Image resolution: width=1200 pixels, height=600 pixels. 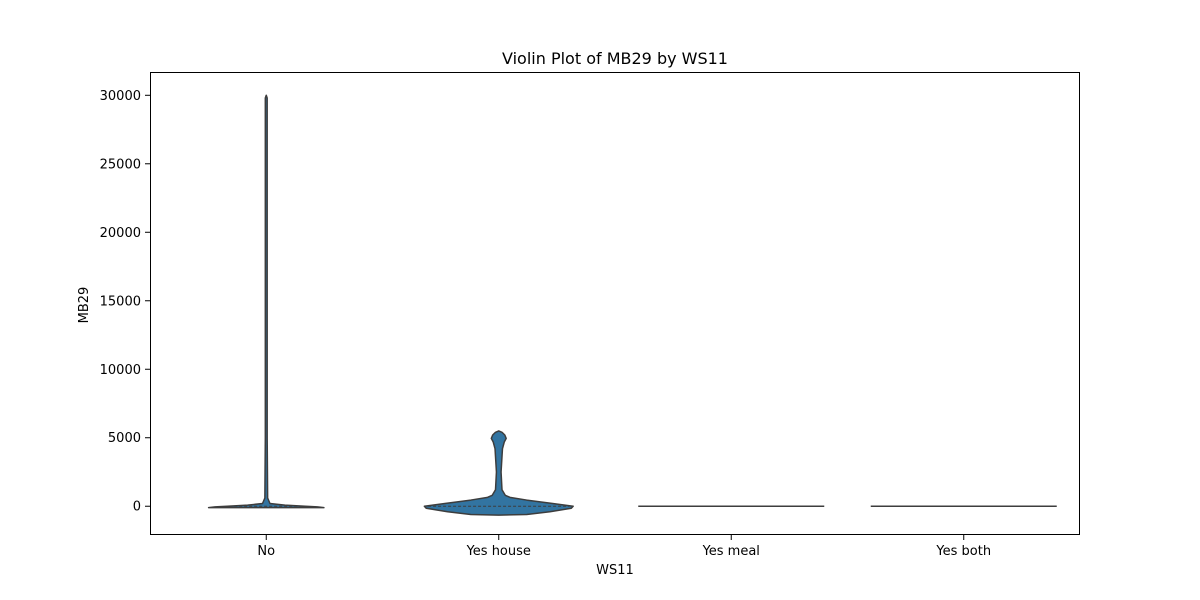 What do you see at coordinates (498, 551) in the screenshot?
I see `x-tick-label: Yes house` at bounding box center [498, 551].